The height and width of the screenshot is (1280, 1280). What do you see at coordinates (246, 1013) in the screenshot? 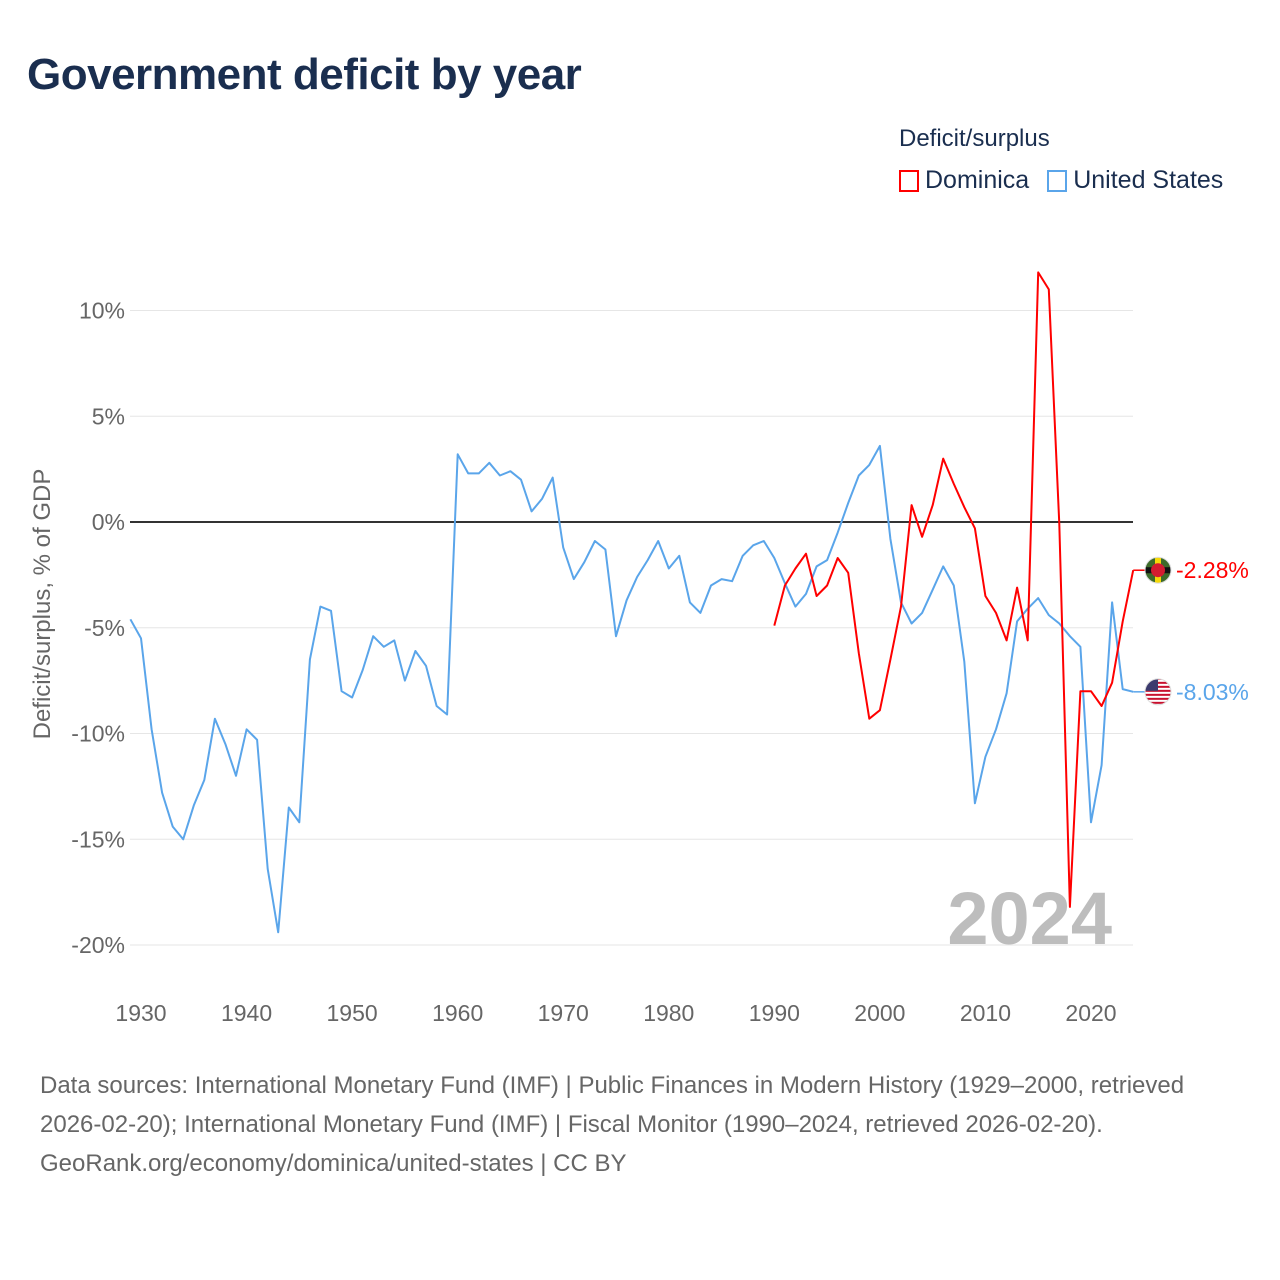
I see `x-tick-label: 1940` at bounding box center [246, 1013].